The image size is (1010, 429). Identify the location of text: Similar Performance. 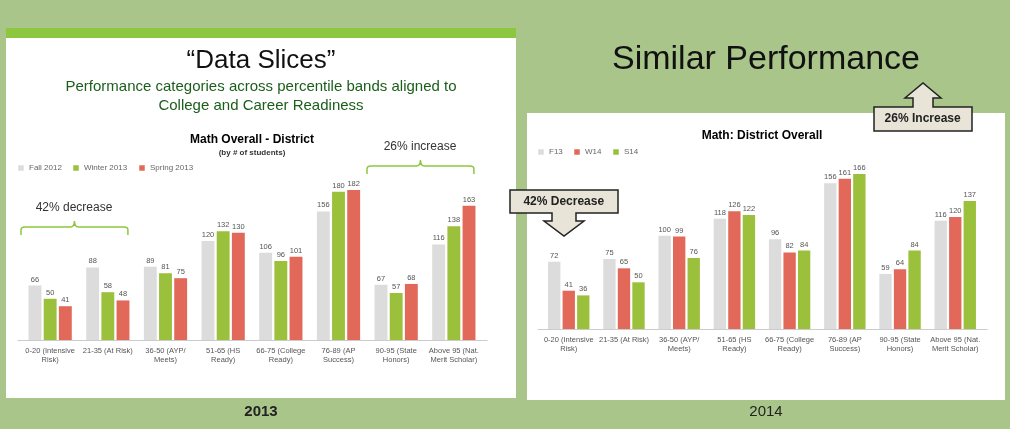
(766, 57).